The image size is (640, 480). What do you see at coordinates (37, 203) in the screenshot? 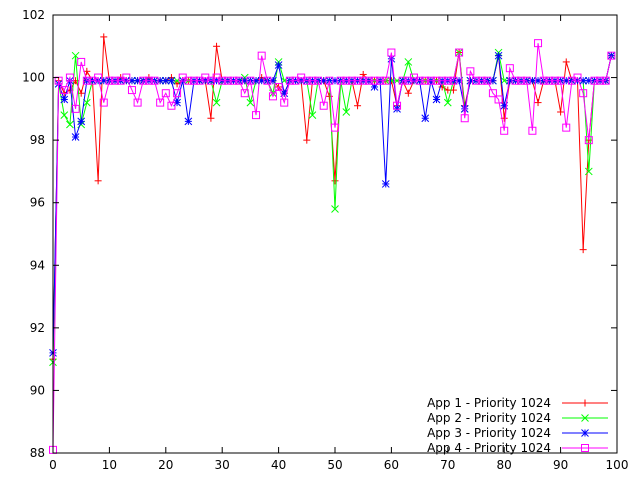
I see `y-tick-label: 96` at bounding box center [37, 203].